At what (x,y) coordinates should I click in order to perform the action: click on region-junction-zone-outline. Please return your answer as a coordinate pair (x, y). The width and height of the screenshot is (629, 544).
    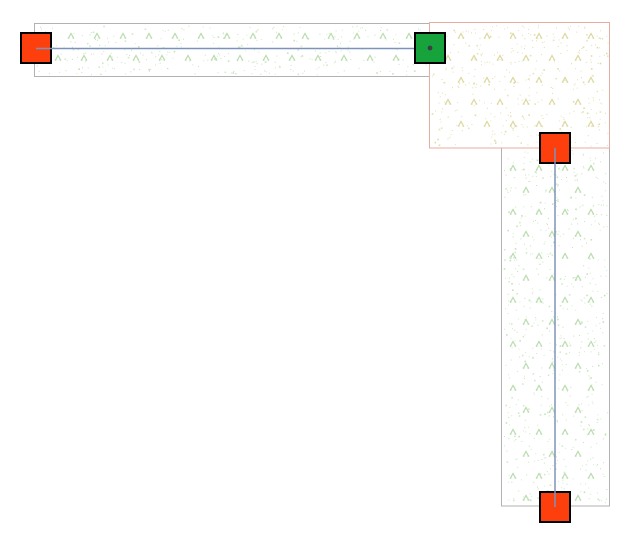
    Looking at the image, I should click on (519, 85).